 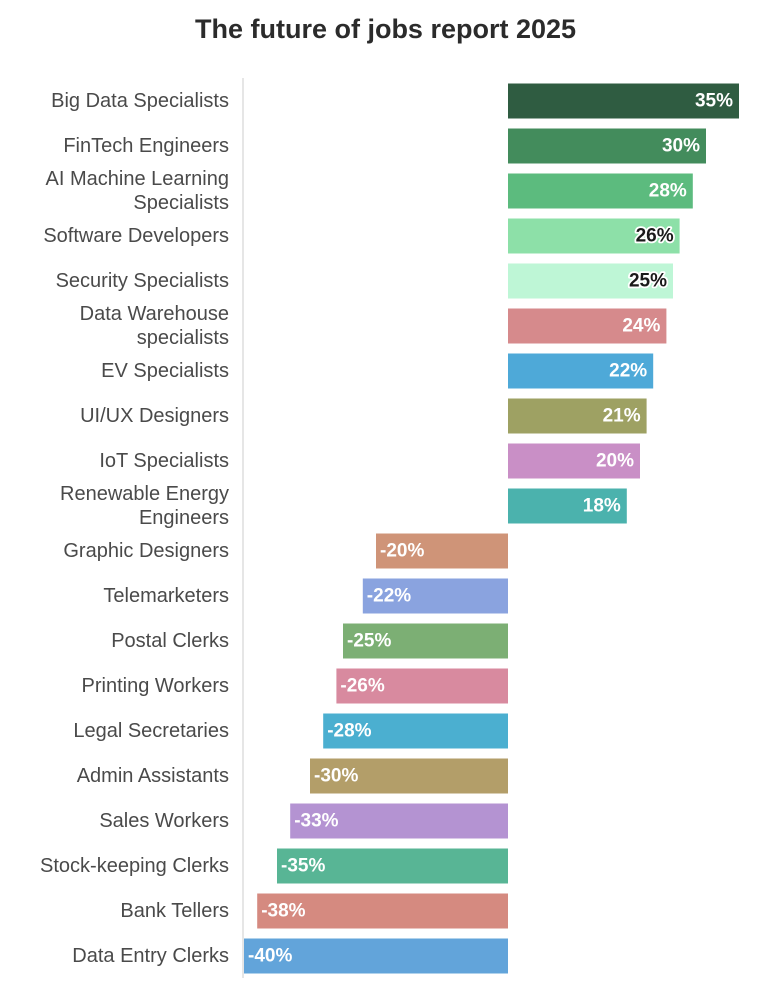 What do you see at coordinates (154, 314) in the screenshot?
I see `category-label-6-line-1: Data Warehouse` at bounding box center [154, 314].